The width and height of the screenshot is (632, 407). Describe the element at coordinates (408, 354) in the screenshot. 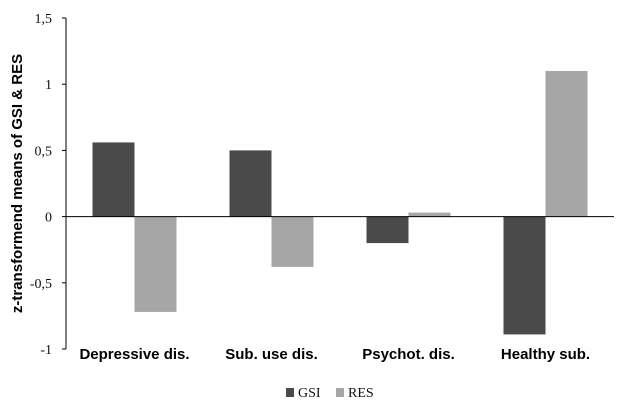

I see `category-label: Psychot. dis.` at that location.